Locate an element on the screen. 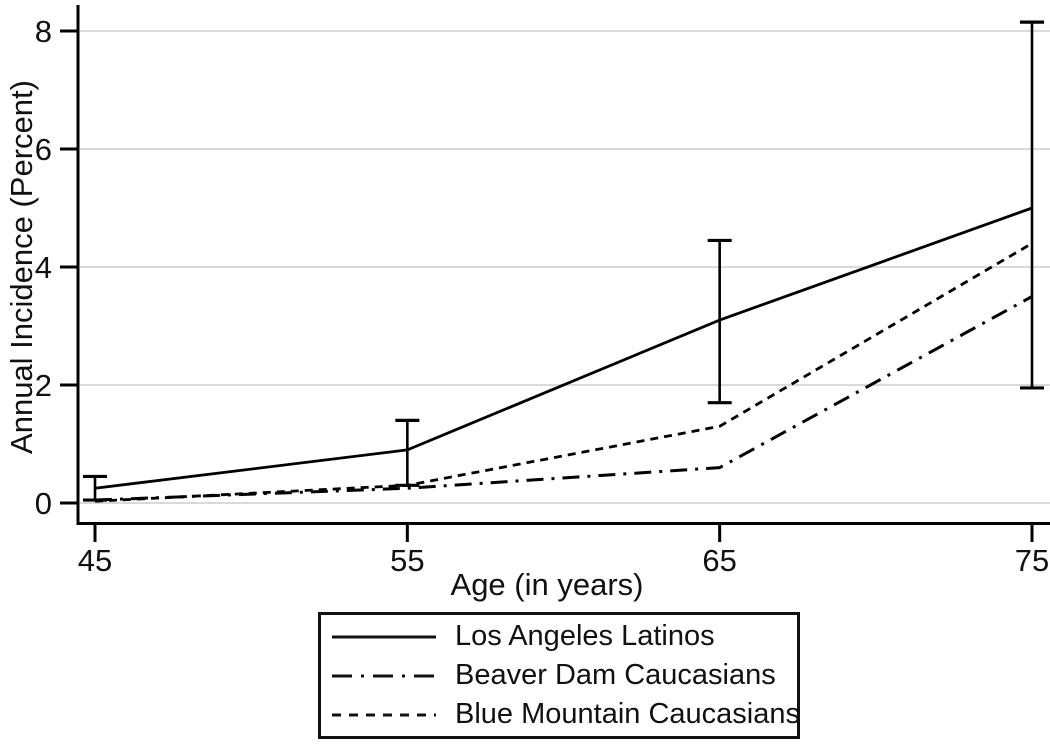 The height and width of the screenshot is (744, 1050). legend-label: Blue Mountain Caucasians is located at coordinates (627, 714).